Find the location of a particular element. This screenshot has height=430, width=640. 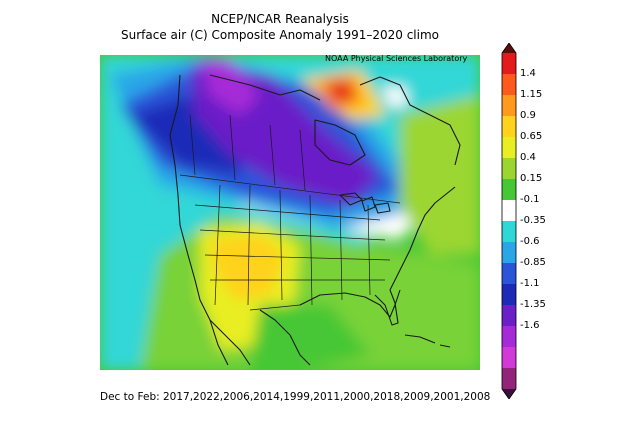

colorbar-tick-label: 0.65 is located at coordinates (531, 136).